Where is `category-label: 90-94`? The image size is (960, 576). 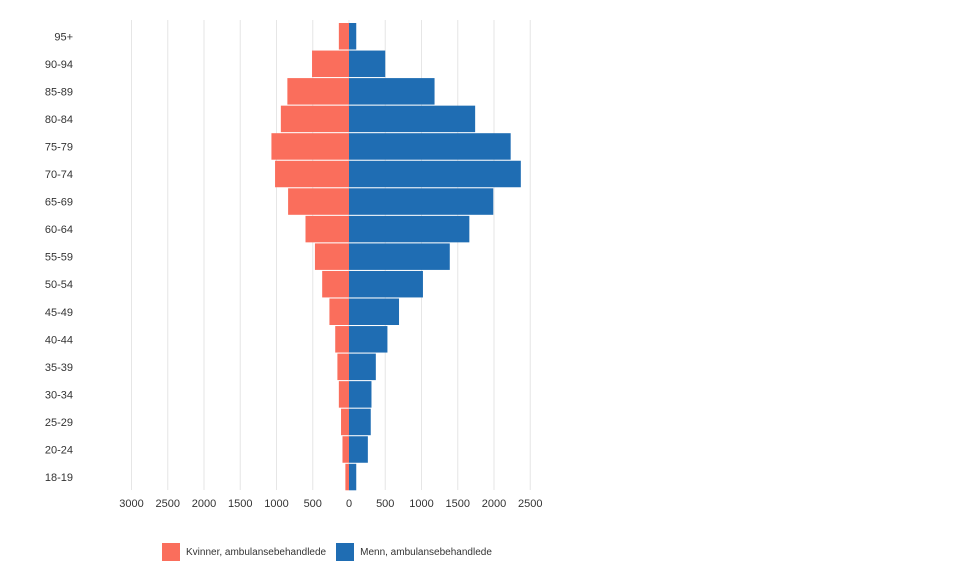 category-label: 90-94 is located at coordinates (59, 65).